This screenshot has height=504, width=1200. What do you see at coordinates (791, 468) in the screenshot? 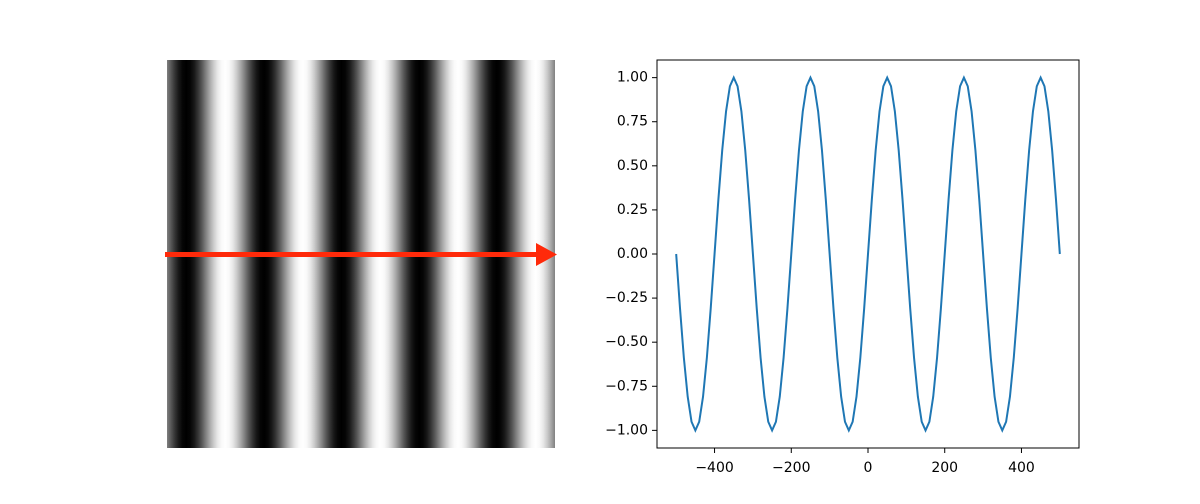
I see `x-tick-label: −200` at bounding box center [791, 468].